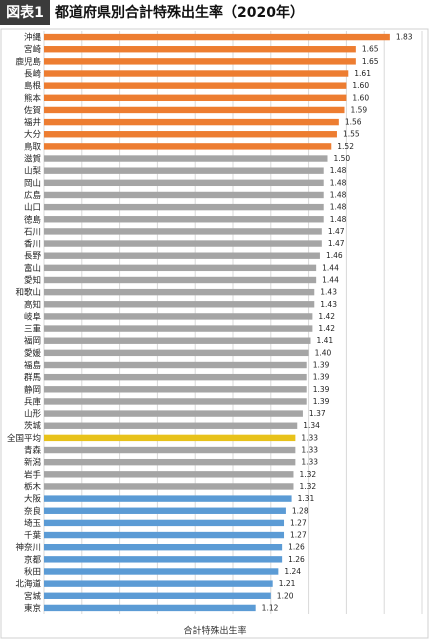 This screenshot has width=430, height=644. Describe the element at coordinates (33, 49) in the screenshot. I see `y-tick-label: 宮崎` at that location.